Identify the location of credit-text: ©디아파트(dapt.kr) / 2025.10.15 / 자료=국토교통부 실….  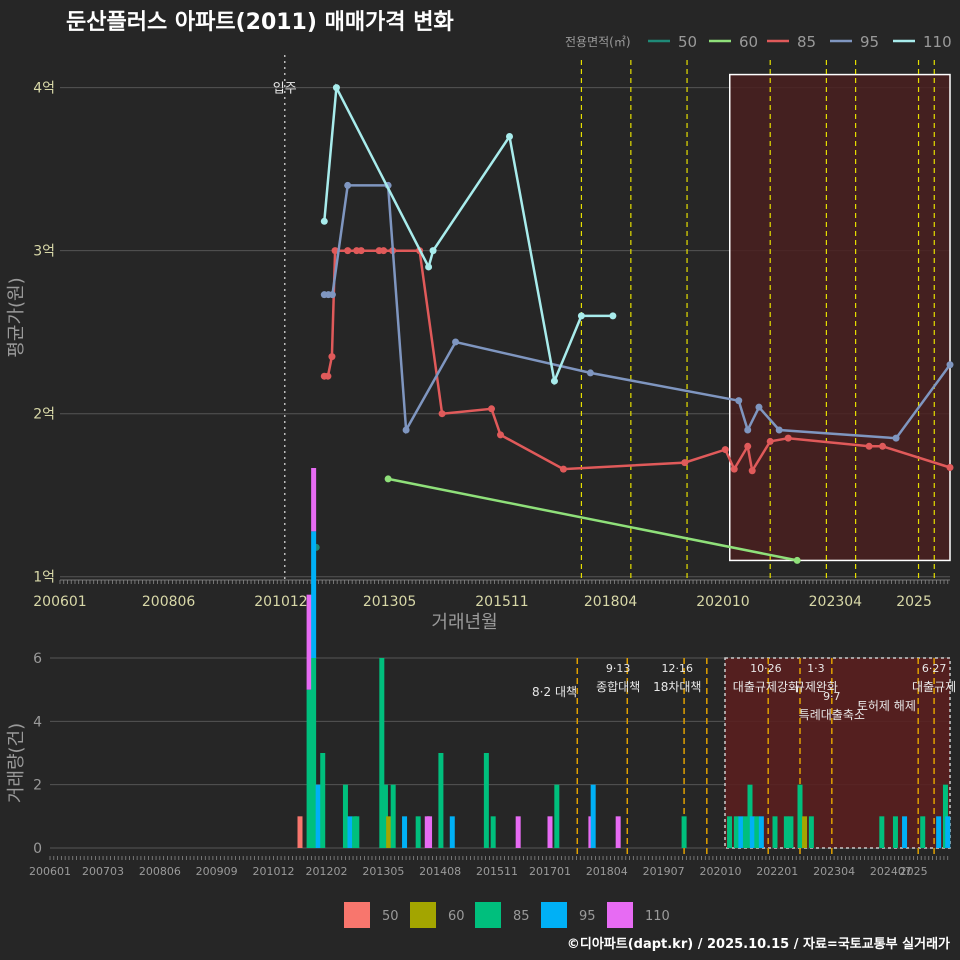
(758, 944).